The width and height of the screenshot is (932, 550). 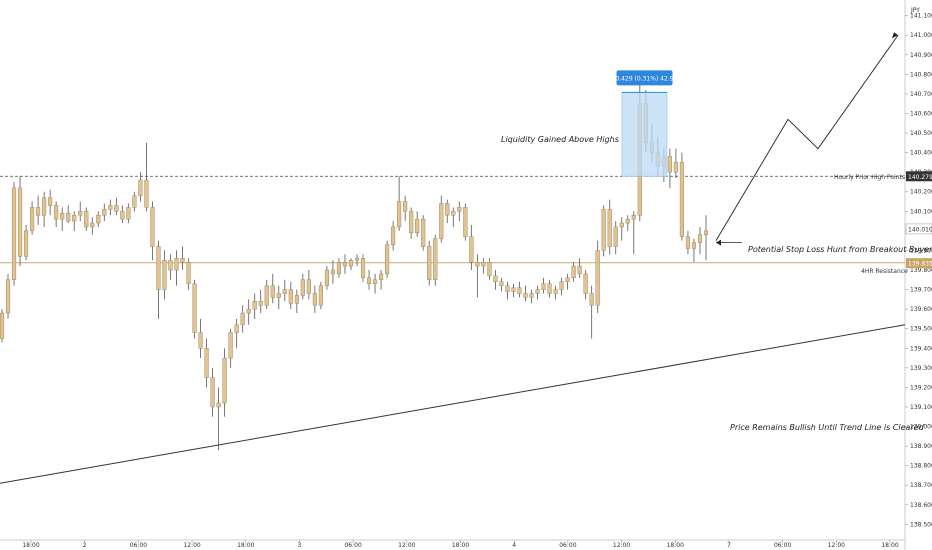 I want to click on projection-arrowhead, so click(x=895, y=35).